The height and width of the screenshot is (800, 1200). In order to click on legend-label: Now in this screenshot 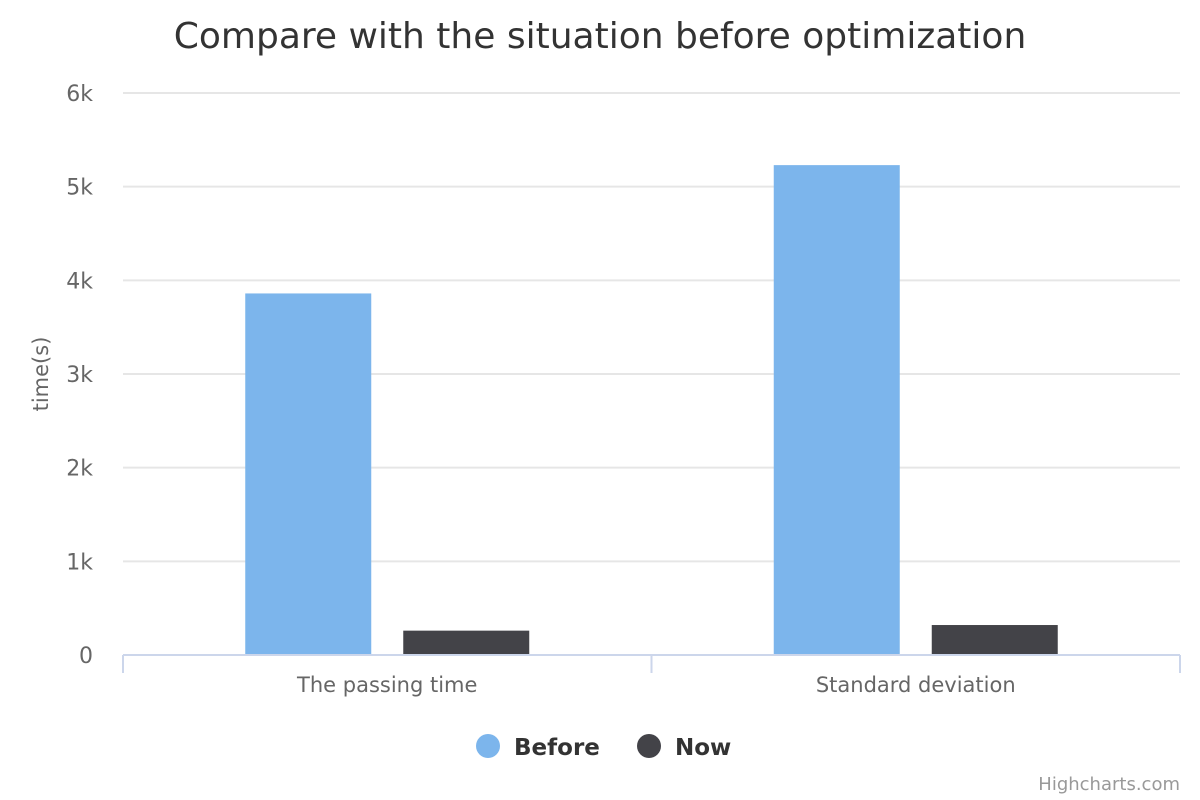, I will do `click(703, 748)`.